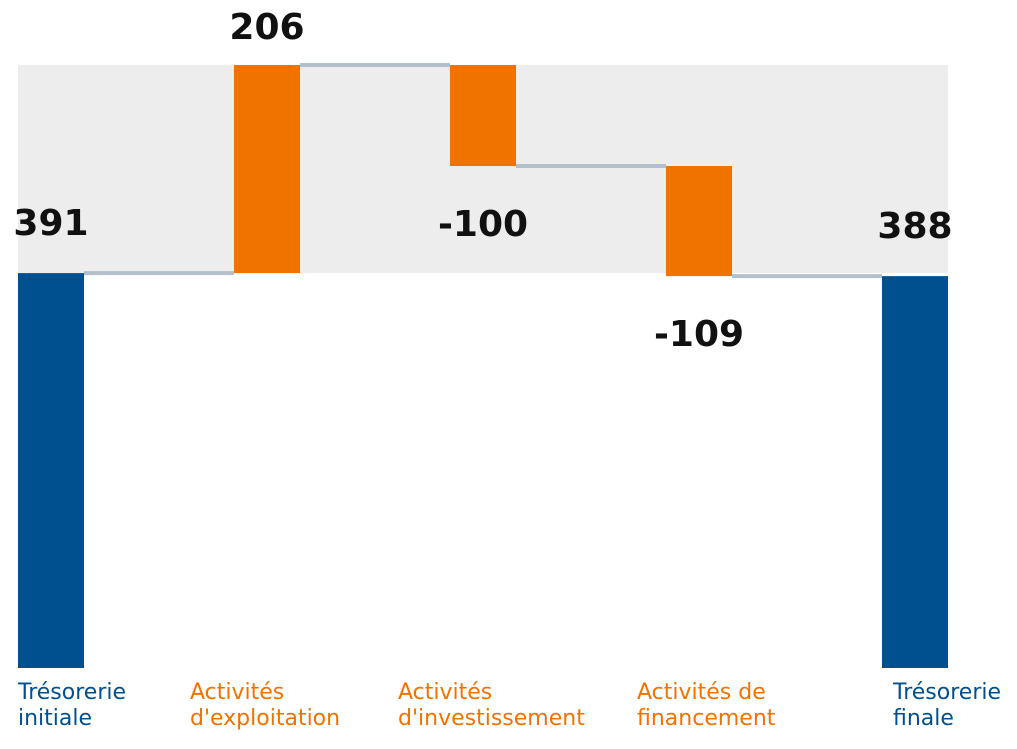 Image resolution: width=1017 pixels, height=749 pixels. Describe the element at coordinates (265, 705) in the screenshot. I see `category-label: Activités d'exploitation` at that location.